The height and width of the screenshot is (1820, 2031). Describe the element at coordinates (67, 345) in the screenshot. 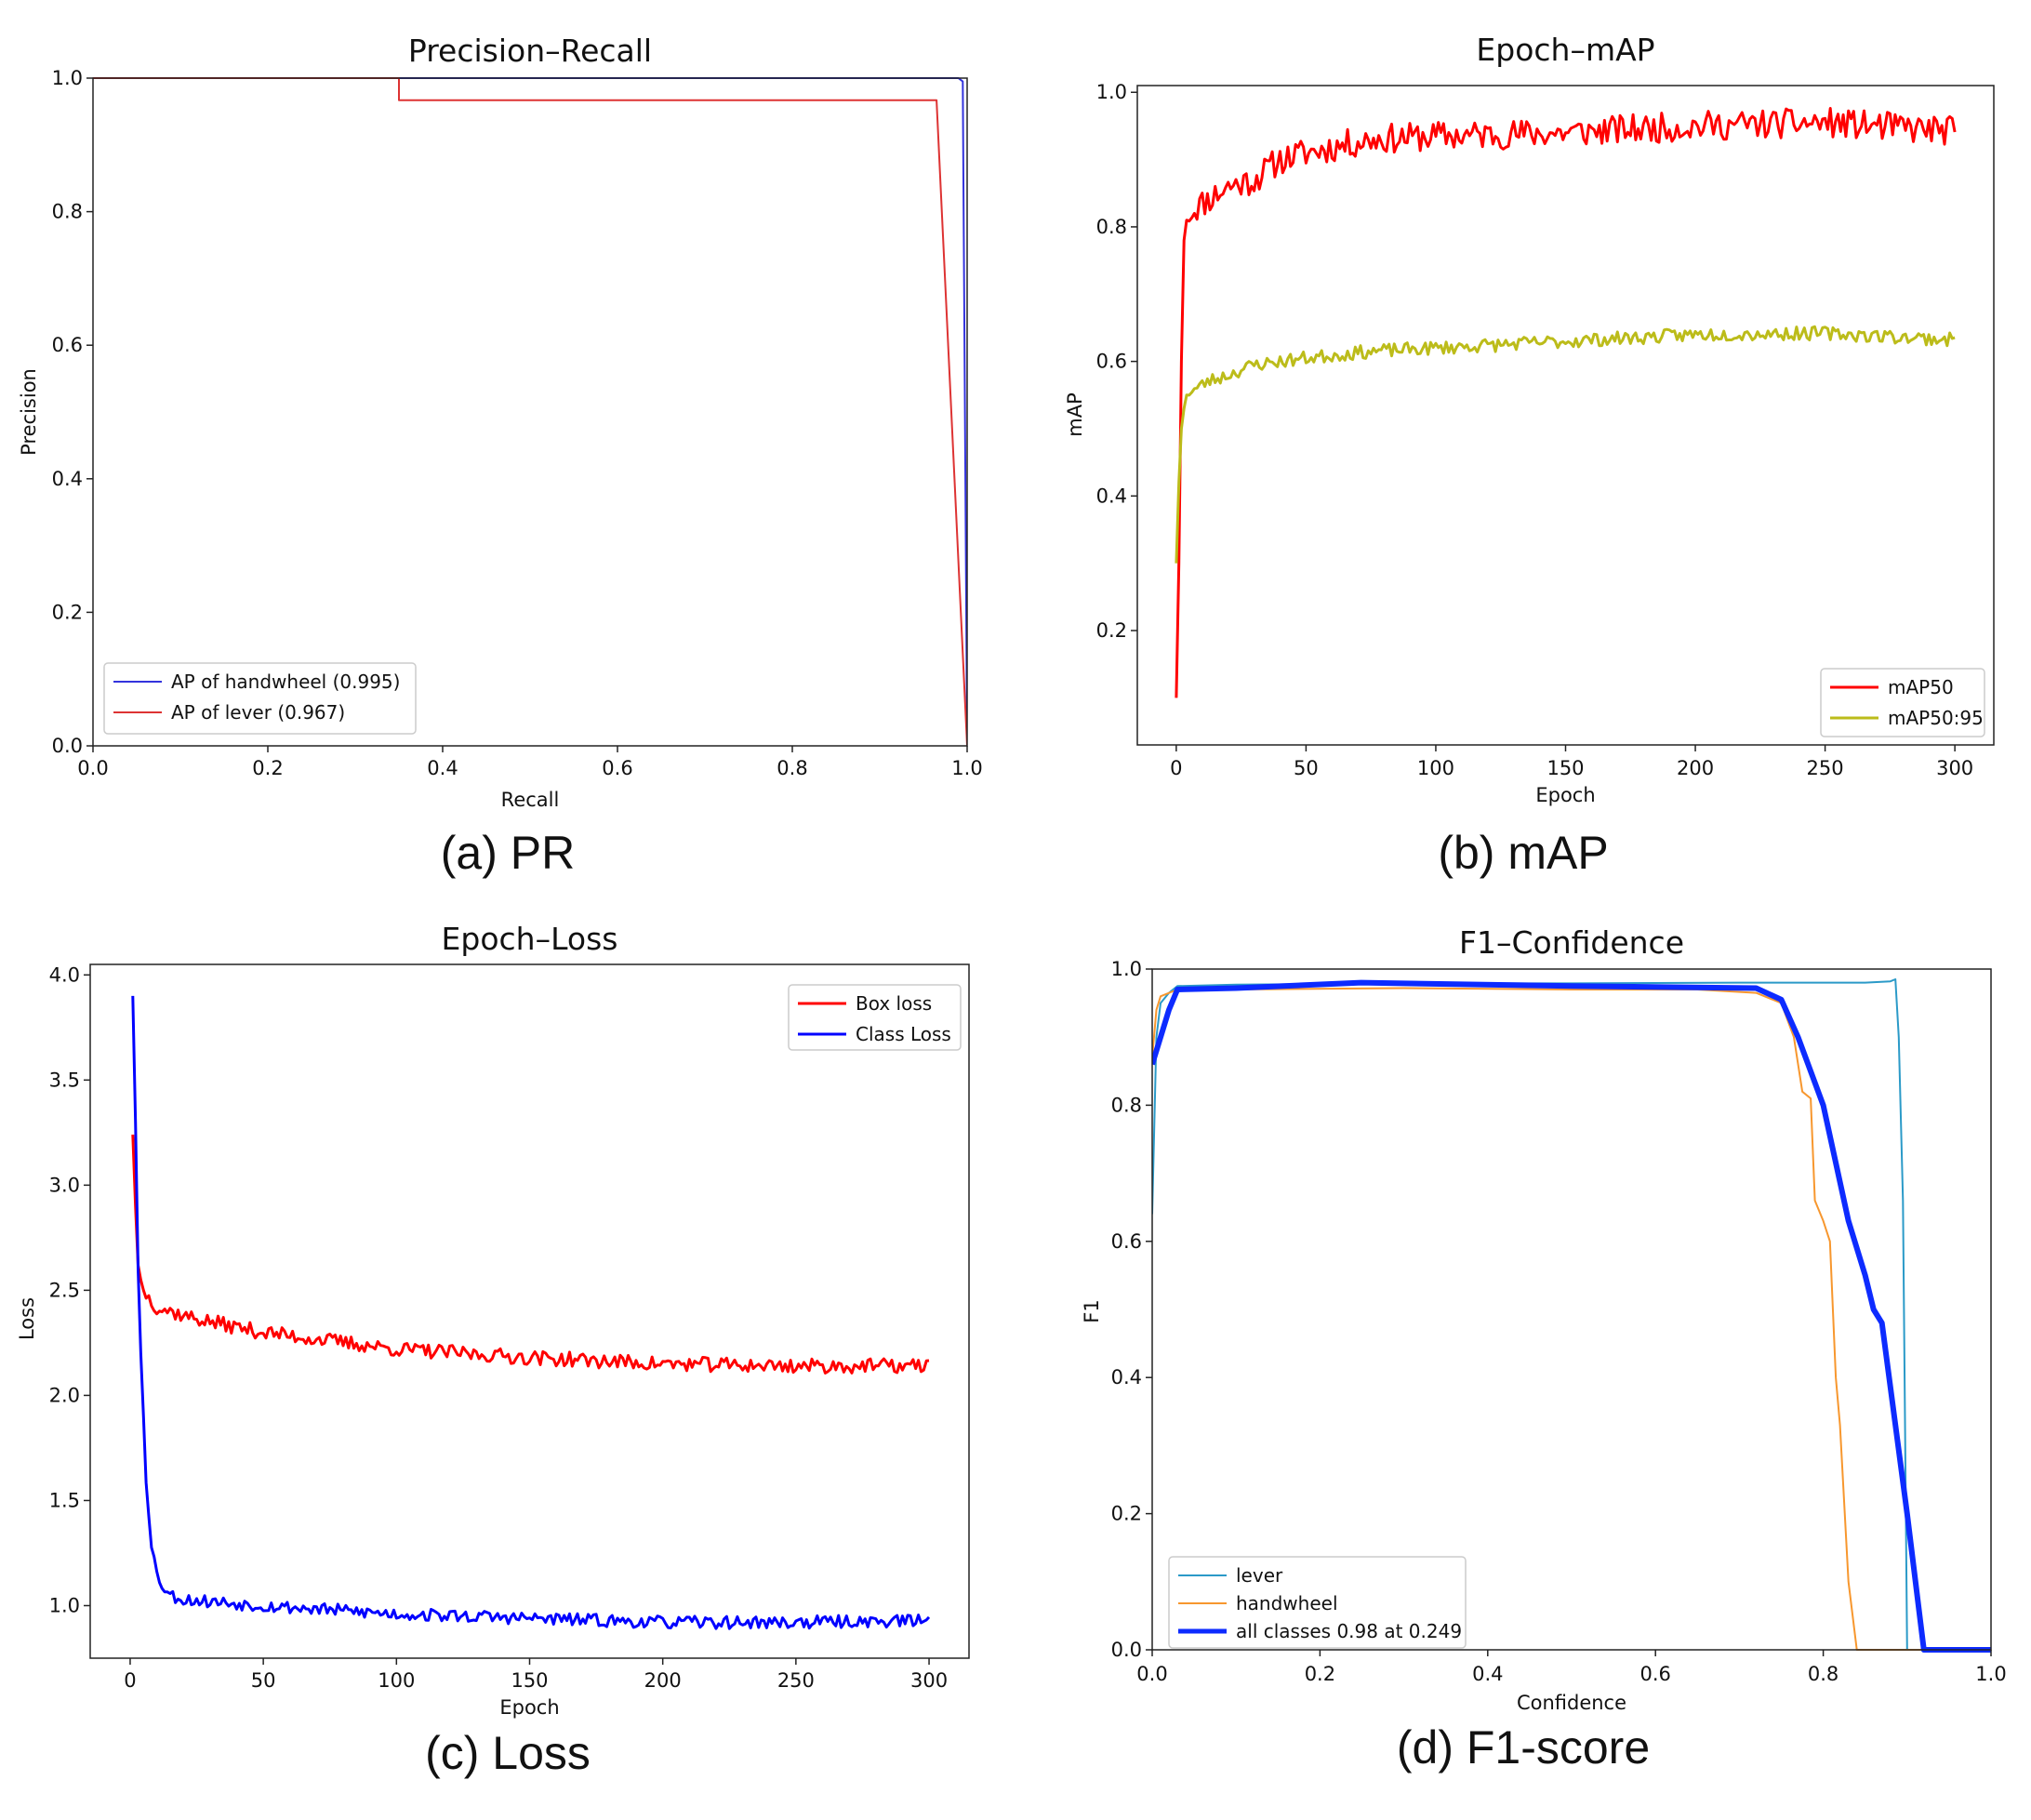

I see `pr-ytick-label: 0.6` at that location.